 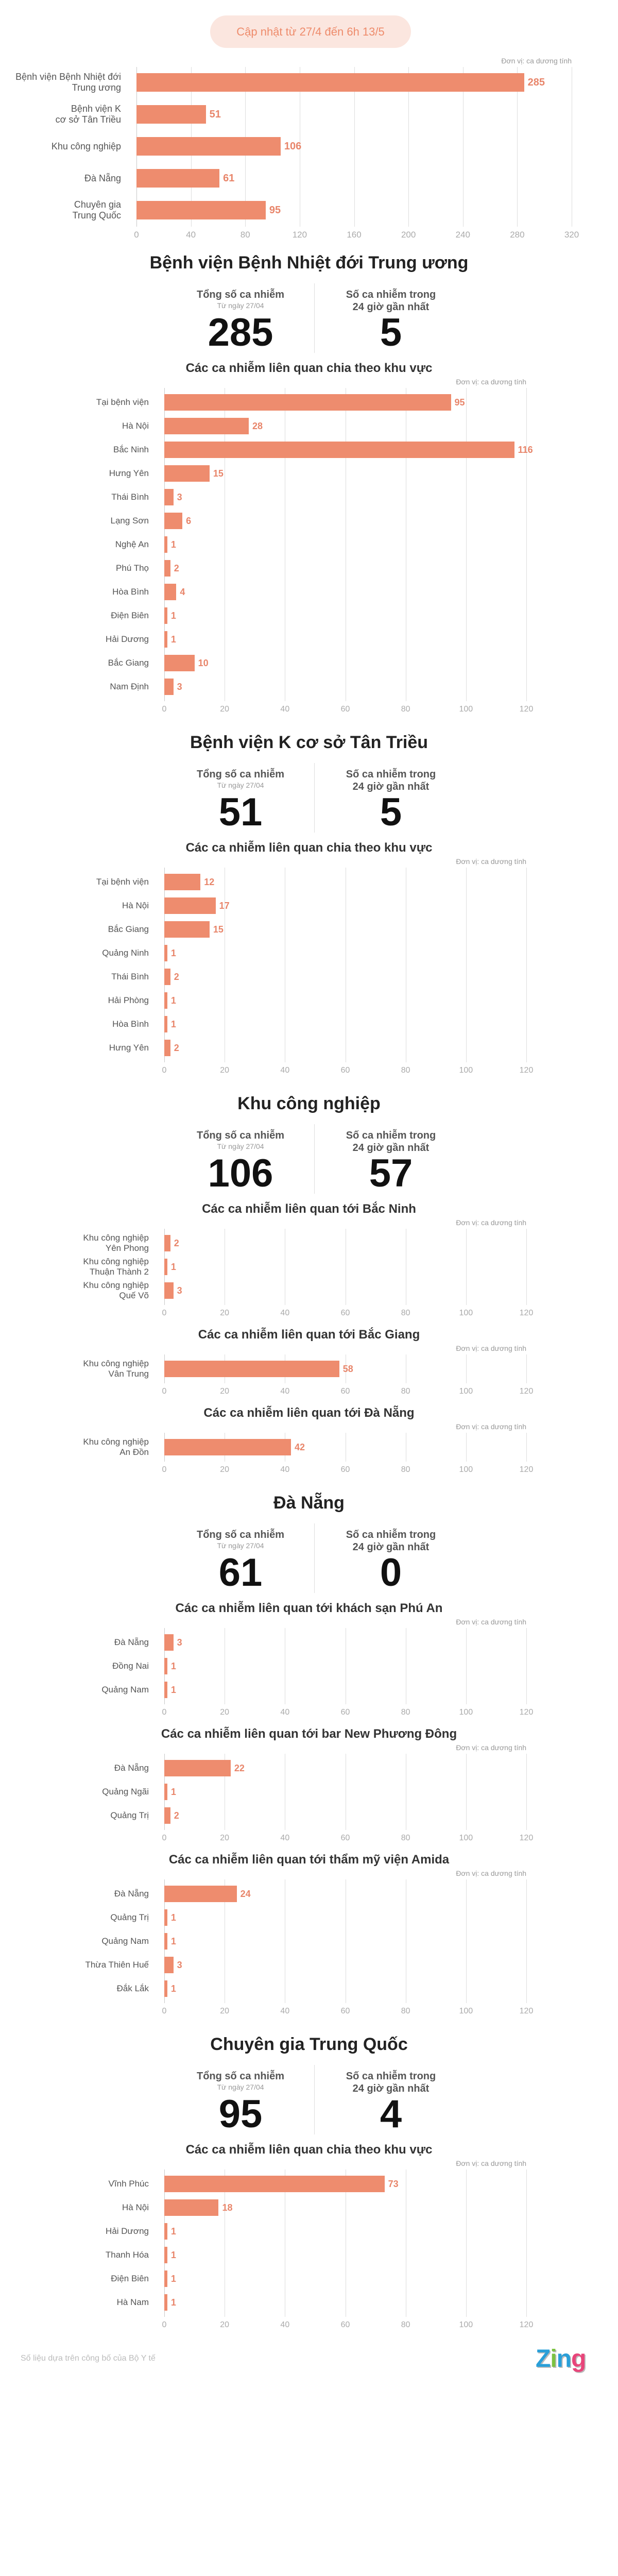 What do you see at coordinates (129, 686) in the screenshot?
I see `category-label: Nam Định` at bounding box center [129, 686].